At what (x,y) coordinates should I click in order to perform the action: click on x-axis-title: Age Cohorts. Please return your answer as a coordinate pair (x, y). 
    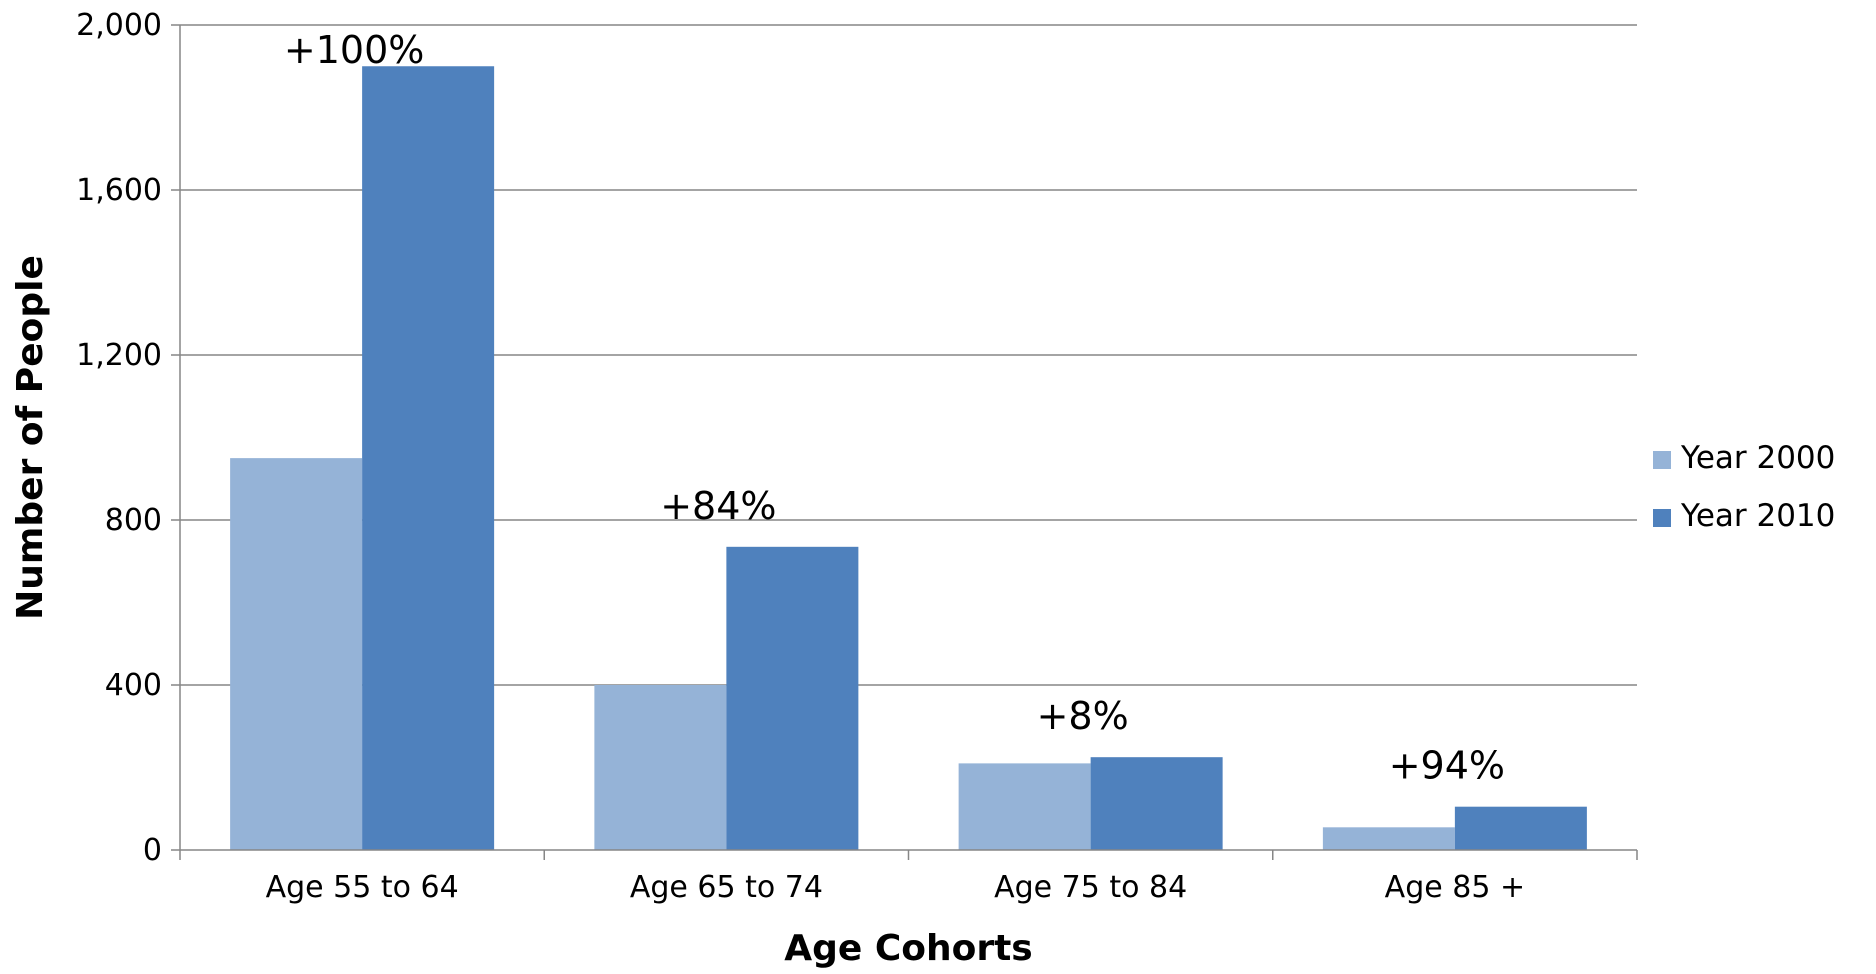
    Looking at the image, I should click on (908, 948).